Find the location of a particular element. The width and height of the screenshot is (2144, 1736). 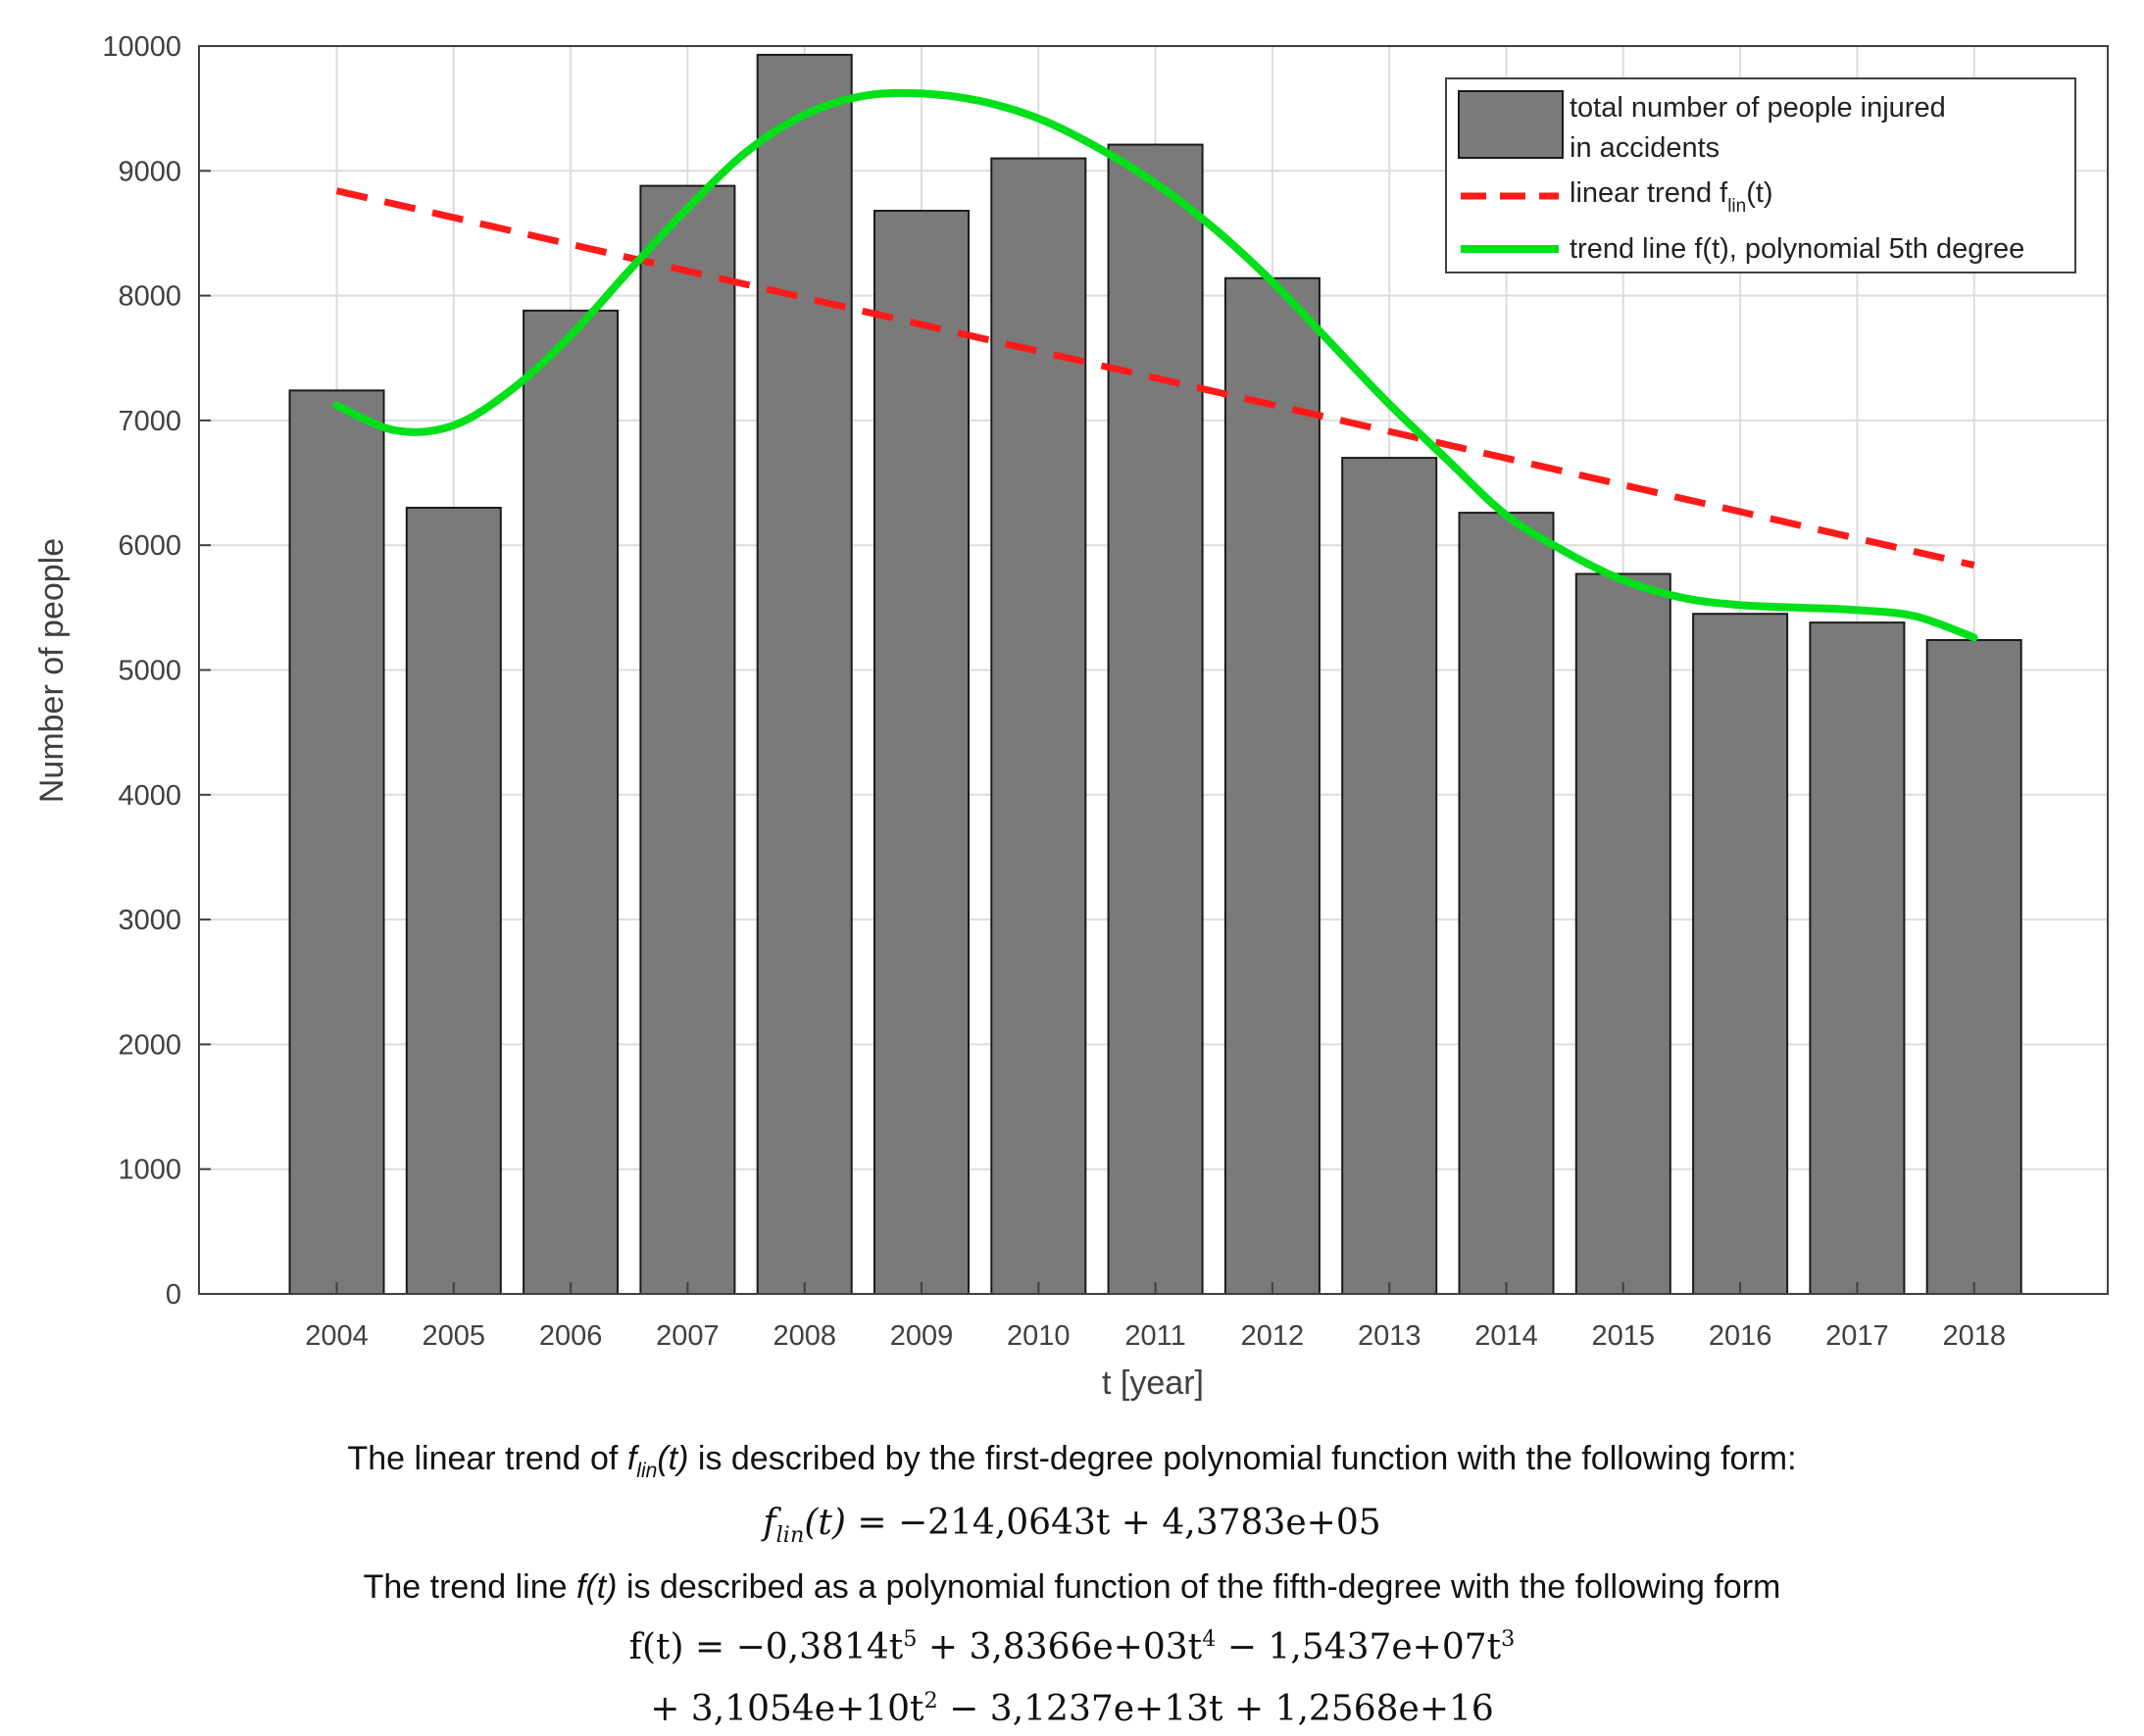

bar-2006 is located at coordinates (571, 803).